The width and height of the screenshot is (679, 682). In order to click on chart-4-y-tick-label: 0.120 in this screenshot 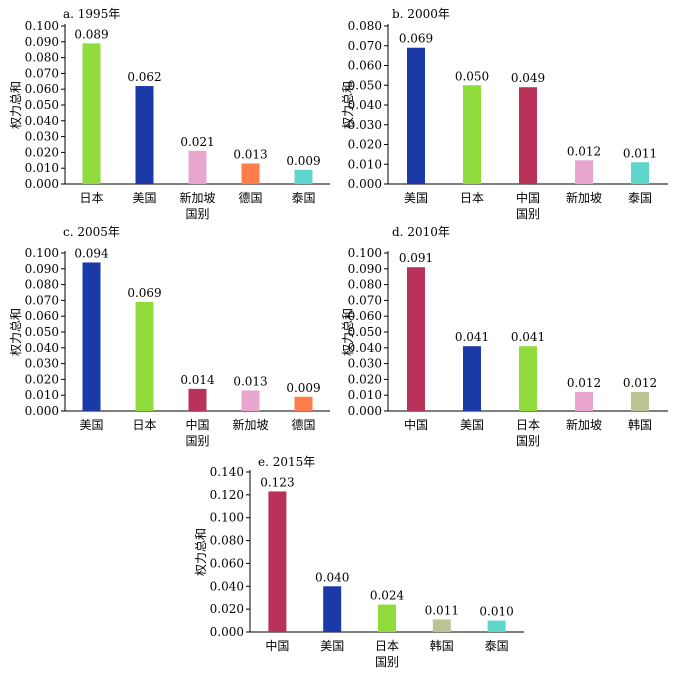, I will do `click(227, 495)`.